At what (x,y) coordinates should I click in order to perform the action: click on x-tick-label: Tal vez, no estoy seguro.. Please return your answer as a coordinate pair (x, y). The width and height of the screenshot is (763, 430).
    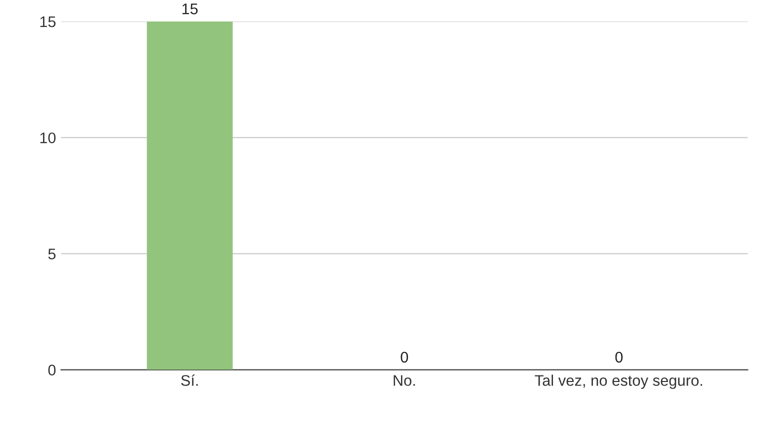
    Looking at the image, I should click on (618, 381).